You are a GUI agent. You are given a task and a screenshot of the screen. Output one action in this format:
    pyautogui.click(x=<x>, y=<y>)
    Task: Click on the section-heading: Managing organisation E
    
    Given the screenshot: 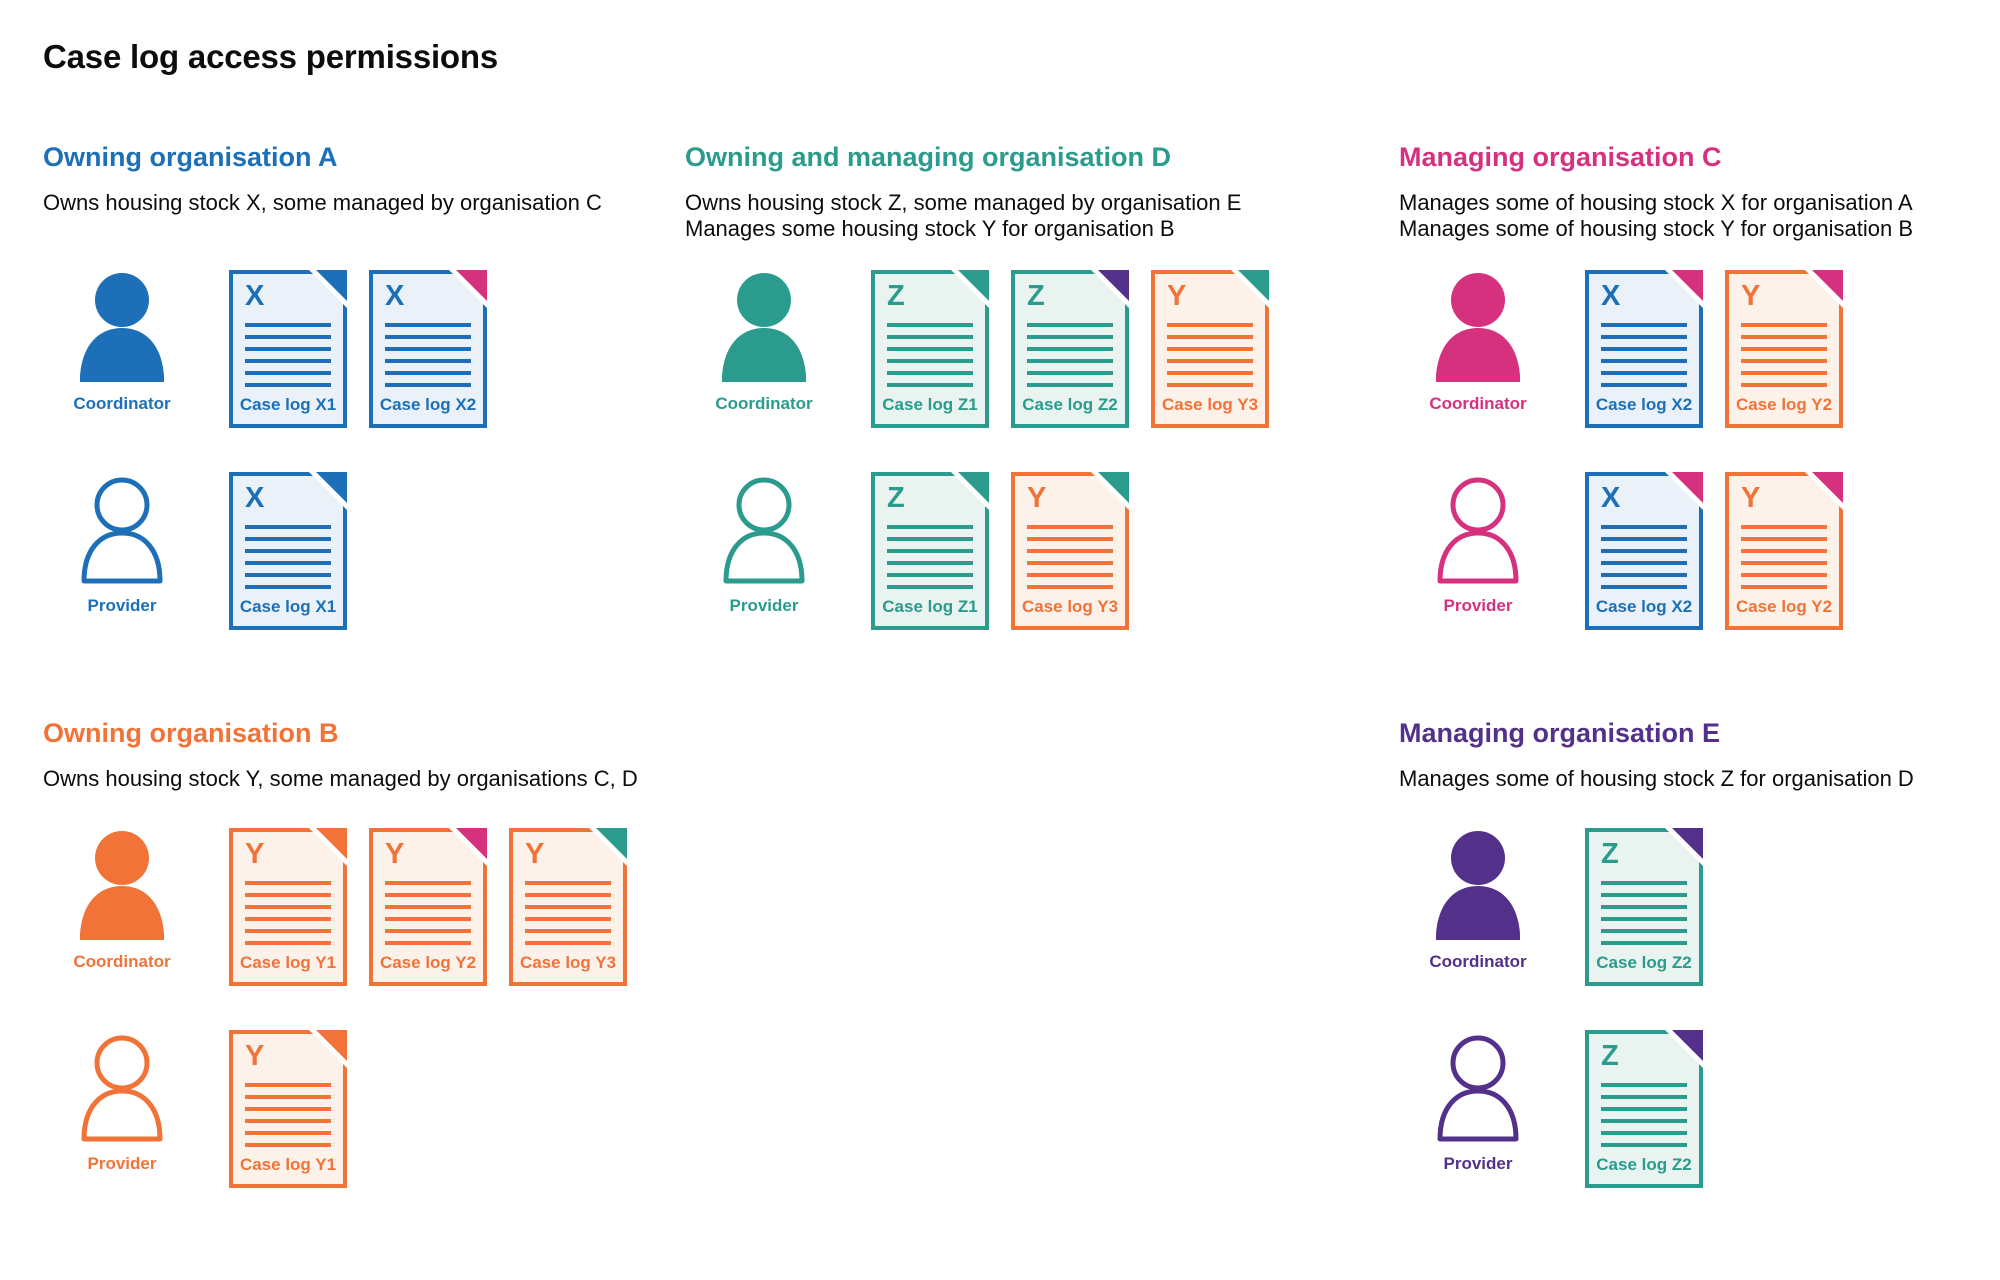 What is the action you would take?
    pyautogui.click(x=1560, y=733)
    